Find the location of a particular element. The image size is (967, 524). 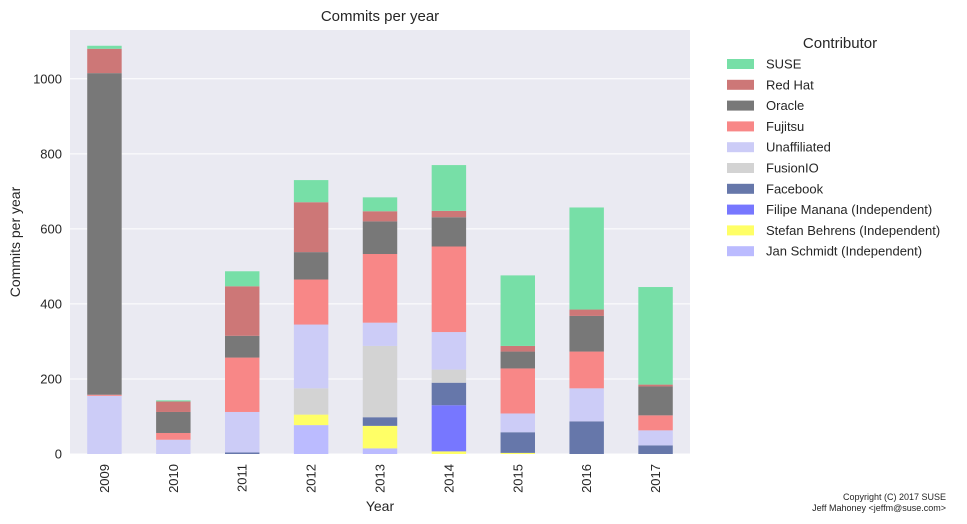

y-tick-label: 400 is located at coordinates (51, 303).